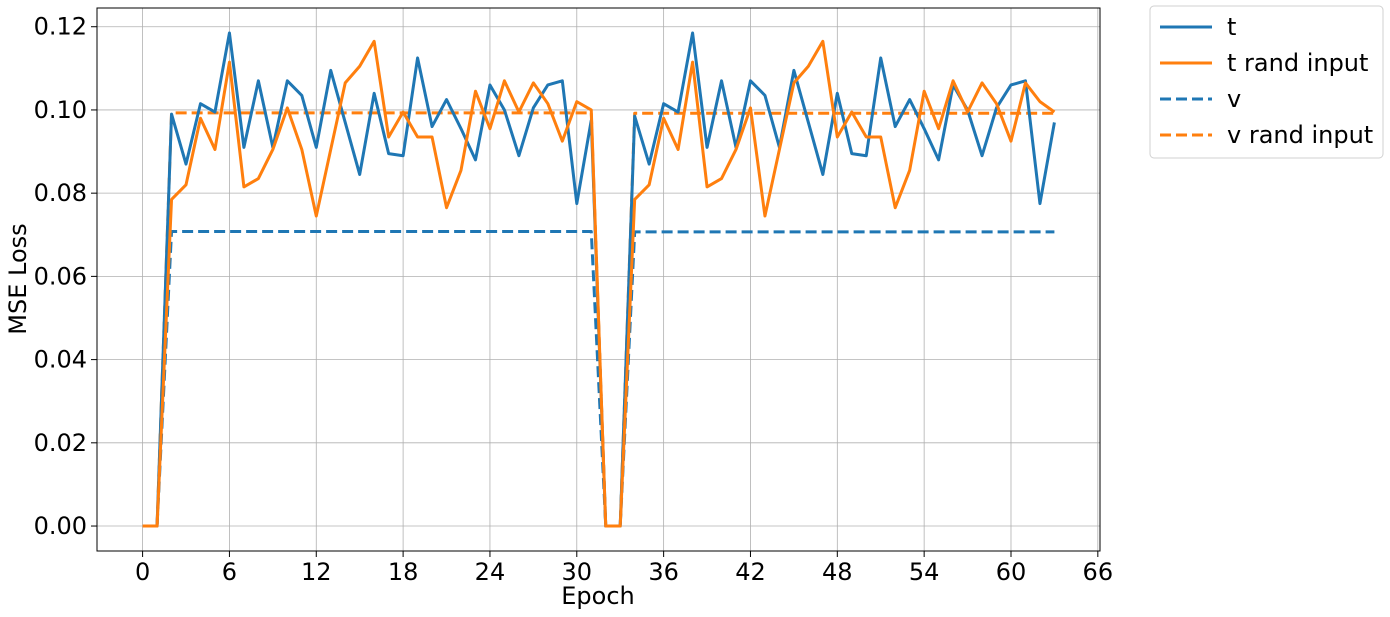 The height and width of the screenshot is (617, 1390). Describe the element at coordinates (577, 572) in the screenshot. I see `x-tick-label: 30` at that location.